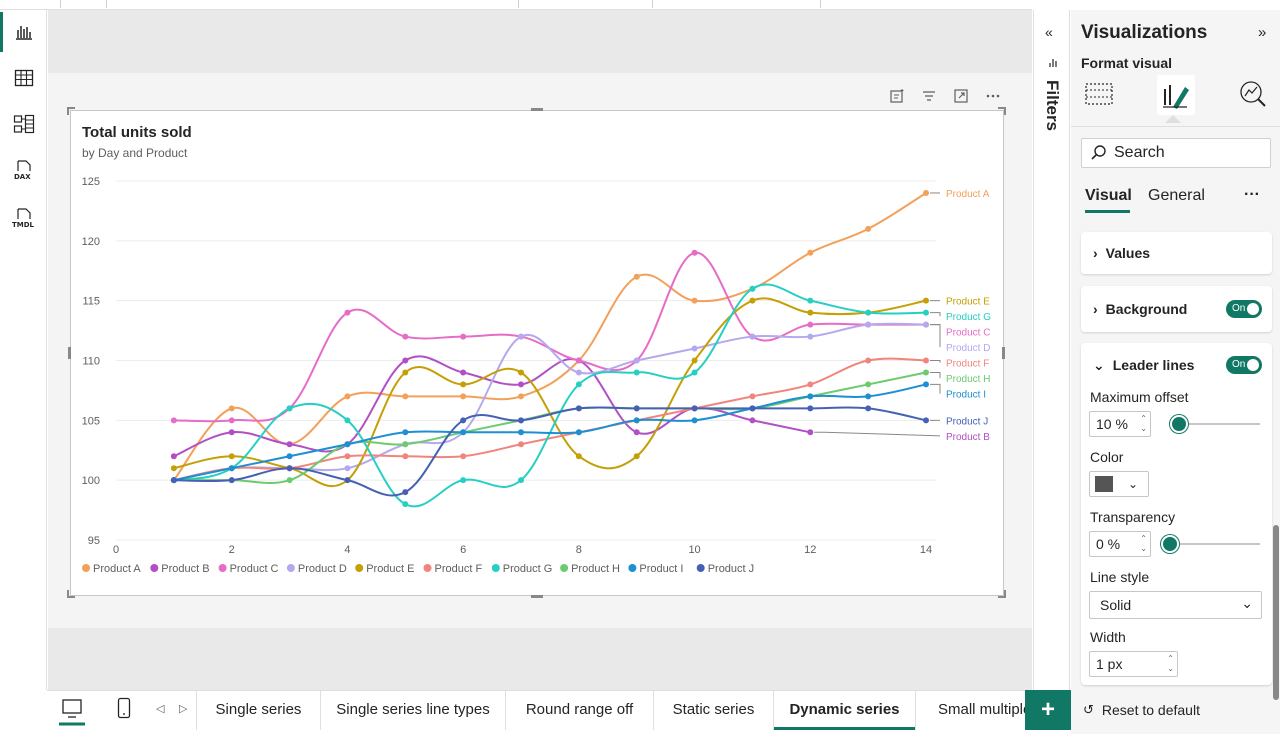 The image size is (1280, 734). I want to click on leader-lines-toggle: On, so click(1244, 365).